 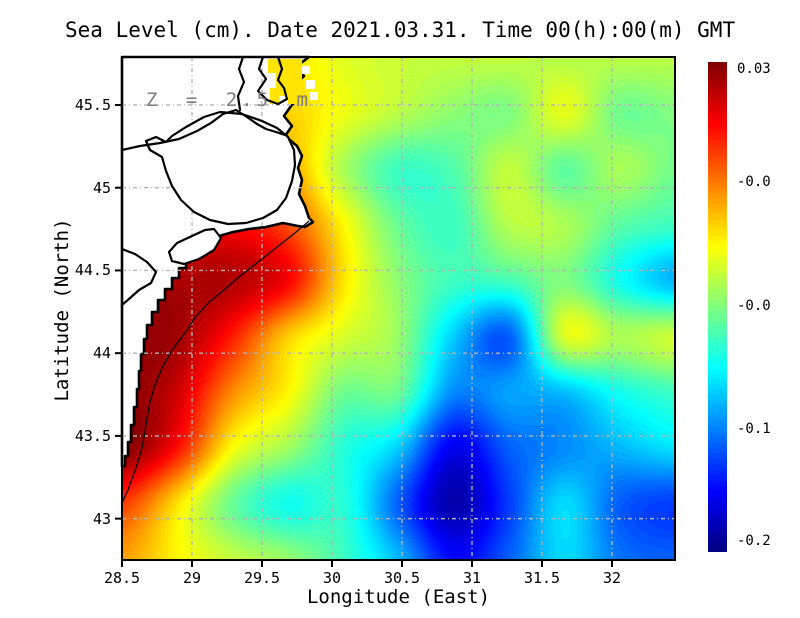 I want to click on y-tick-label: 44.5, so click(x=92, y=270).